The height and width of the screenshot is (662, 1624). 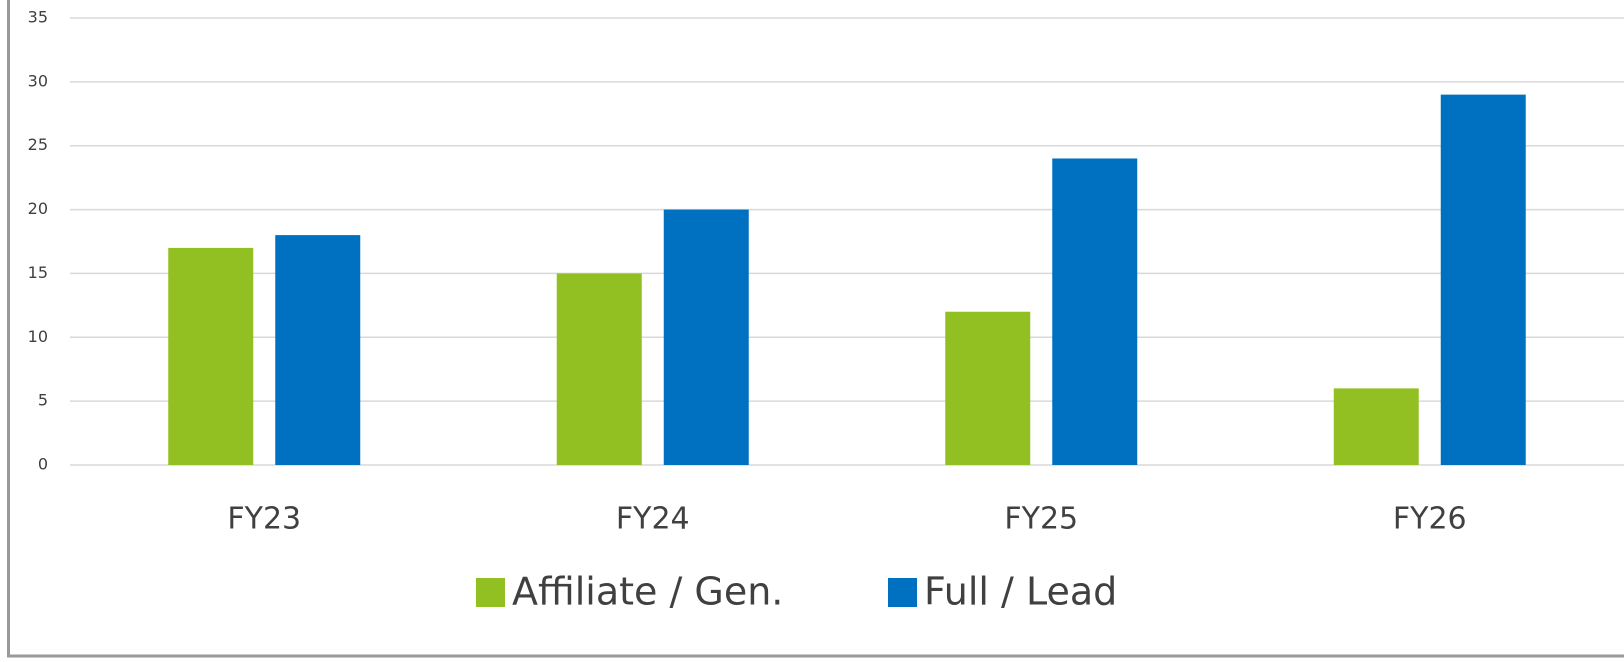 I want to click on y-tick-label: 30, so click(x=38, y=80).